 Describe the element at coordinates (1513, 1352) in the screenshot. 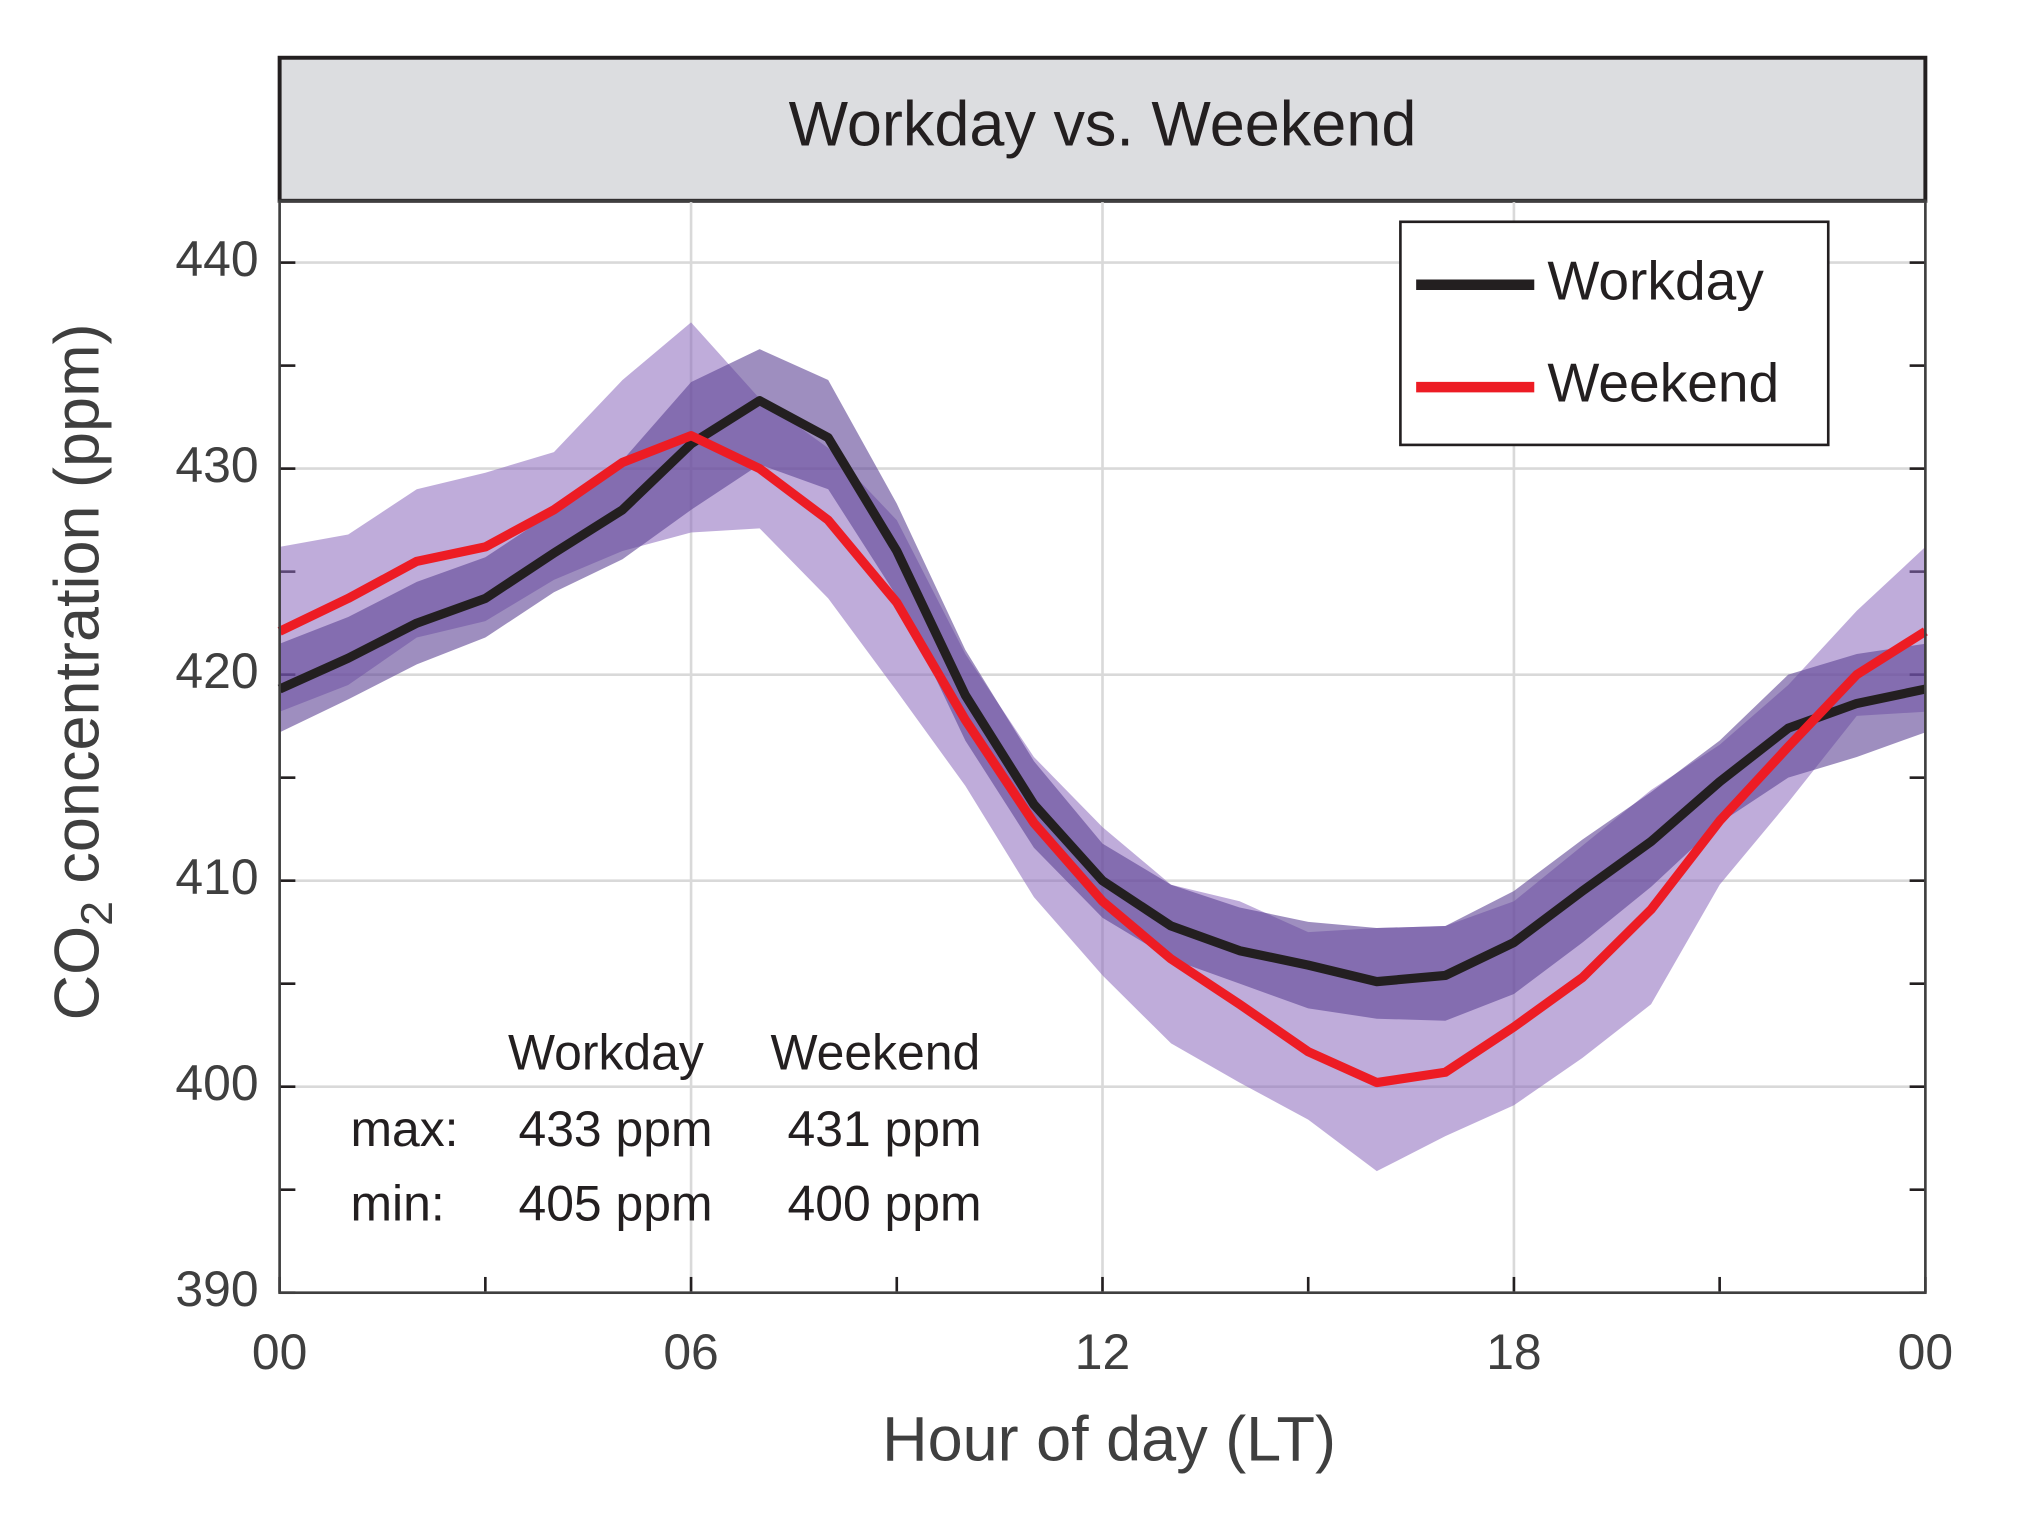

I see `x-tick-label: 18` at that location.